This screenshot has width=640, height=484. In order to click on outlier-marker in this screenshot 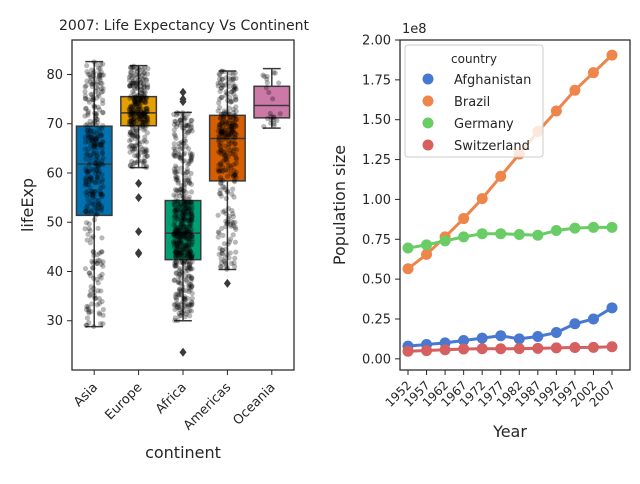, I will do `click(183, 92)`.